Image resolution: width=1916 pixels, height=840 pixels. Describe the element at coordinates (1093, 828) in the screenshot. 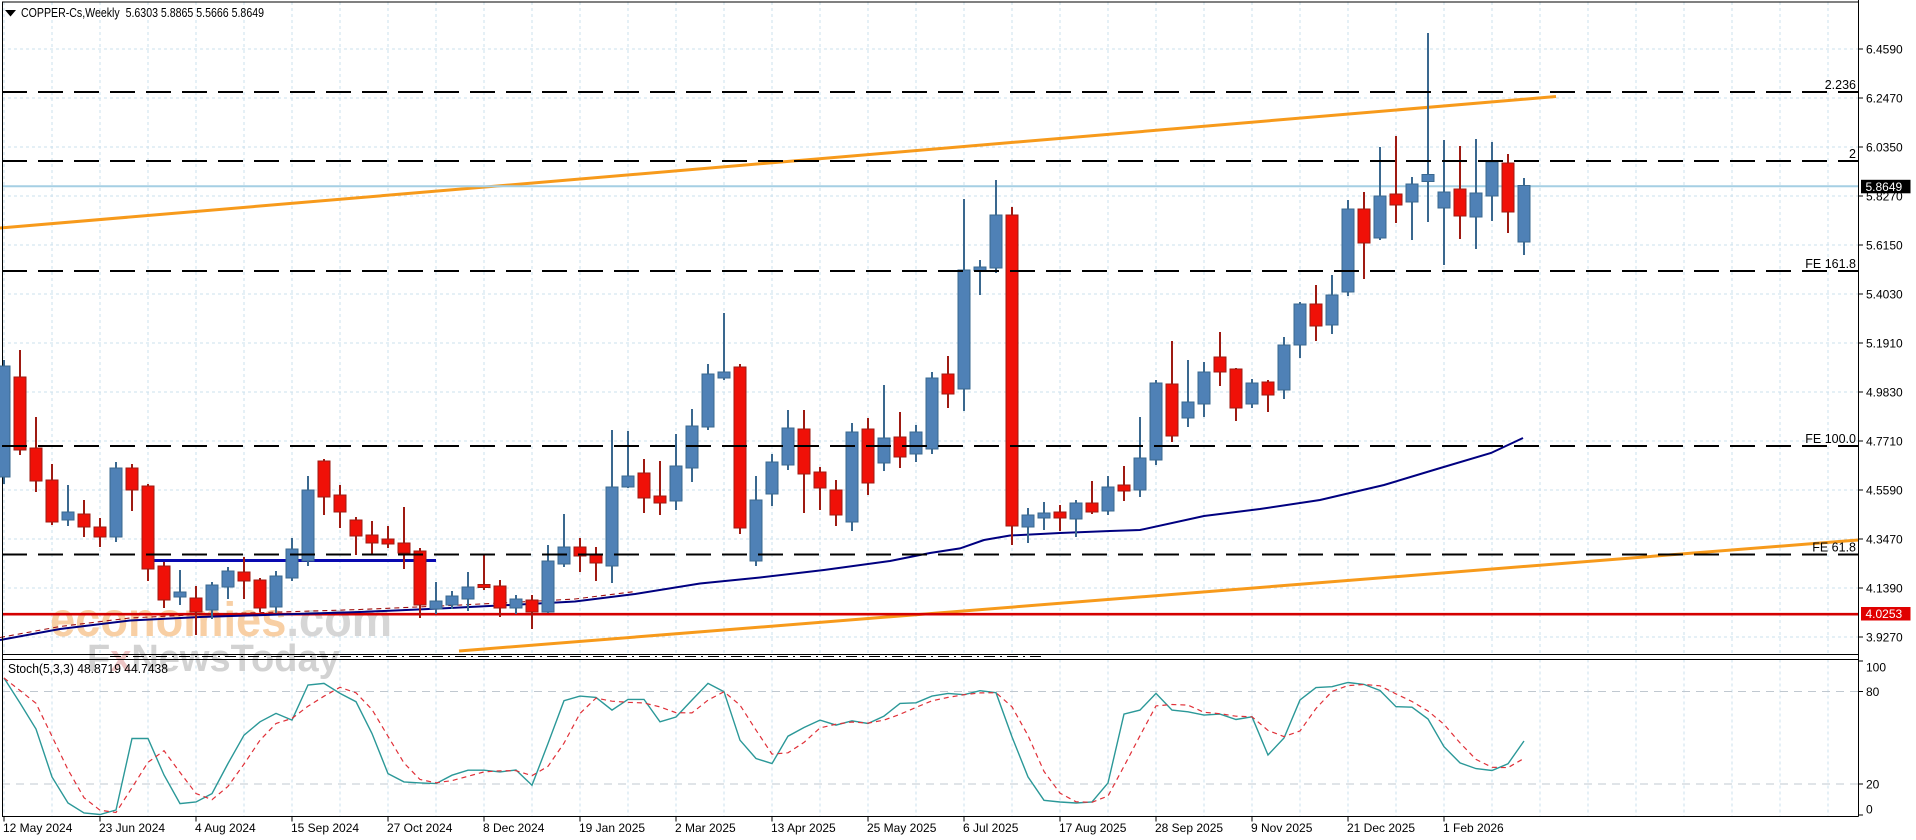

I see `svg-text: 17 Aug 2025` at that location.